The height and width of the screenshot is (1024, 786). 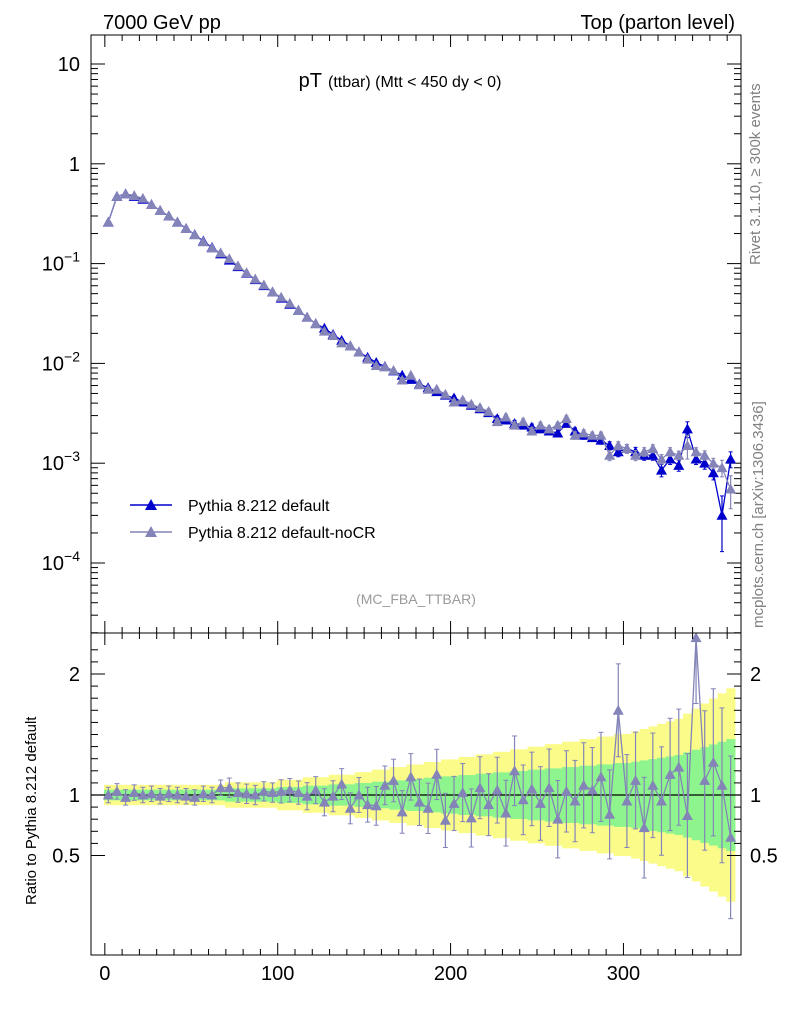 I want to click on main-y-tick-label: 10−2, so click(x=61, y=361).